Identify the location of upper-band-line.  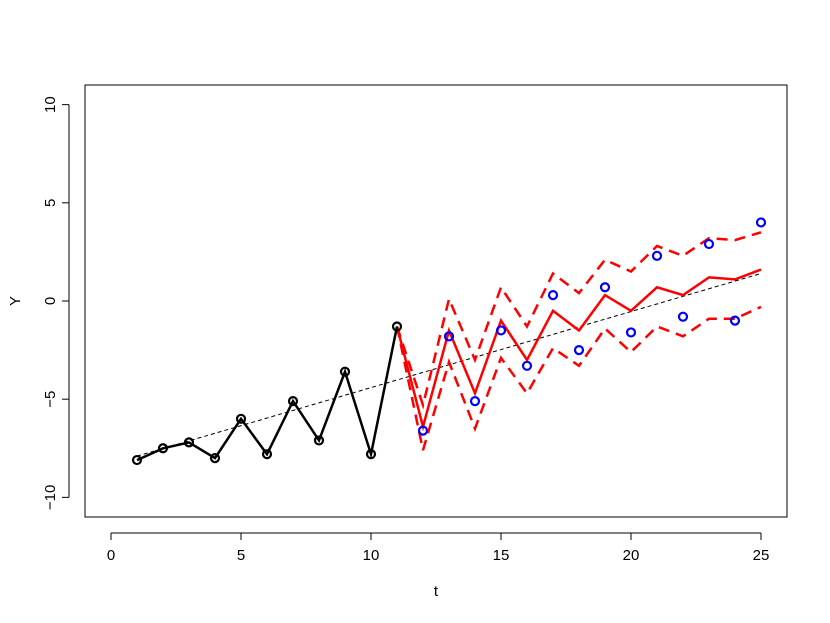
(578, 320).